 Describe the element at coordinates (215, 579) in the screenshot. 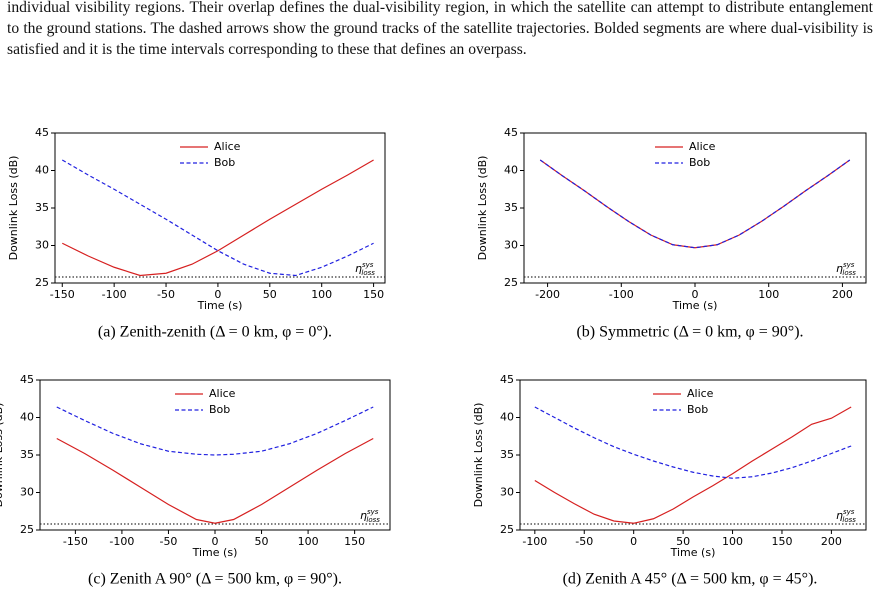

I see `caption: (c) Zenith A 90° (Δ = 500 km, φ = 90°).` at that location.